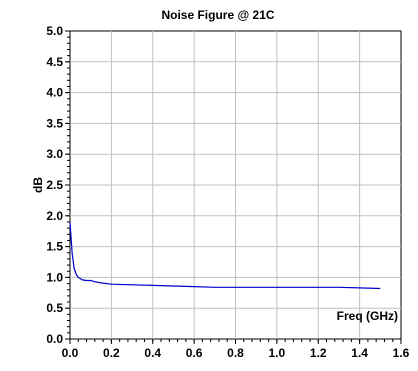 Image resolution: width=418 pixels, height=371 pixels. What do you see at coordinates (111, 353) in the screenshot?
I see `x-tick-label: 0.2` at bounding box center [111, 353].